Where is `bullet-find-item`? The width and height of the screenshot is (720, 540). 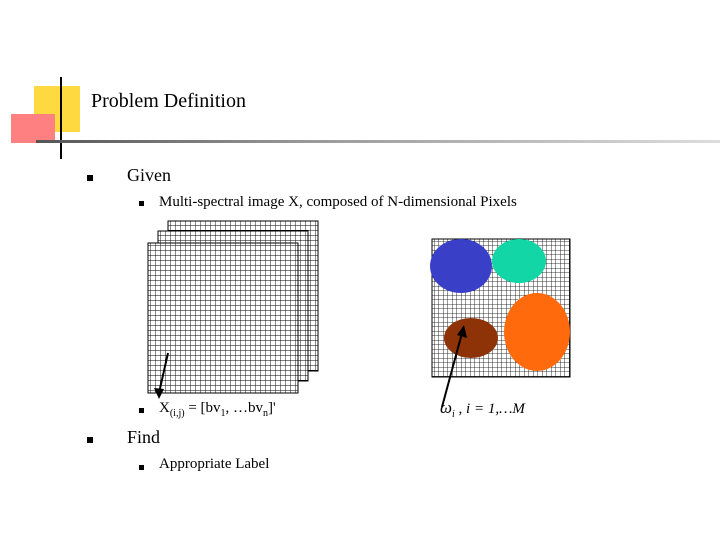
bullet-find-item is located at coordinates (141, 467).